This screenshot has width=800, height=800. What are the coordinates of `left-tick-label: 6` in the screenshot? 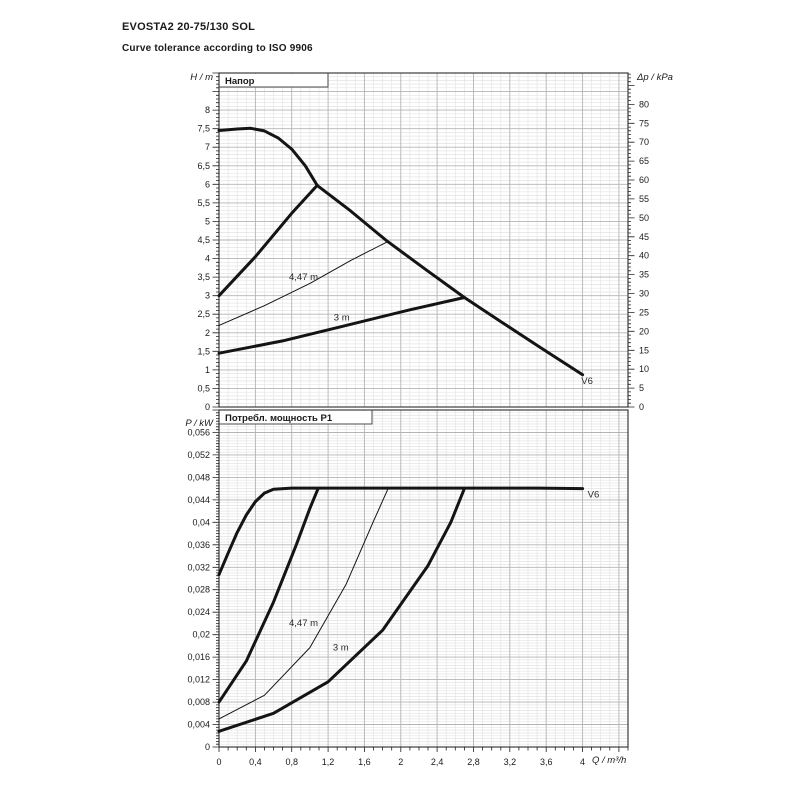 It's located at (207, 184).